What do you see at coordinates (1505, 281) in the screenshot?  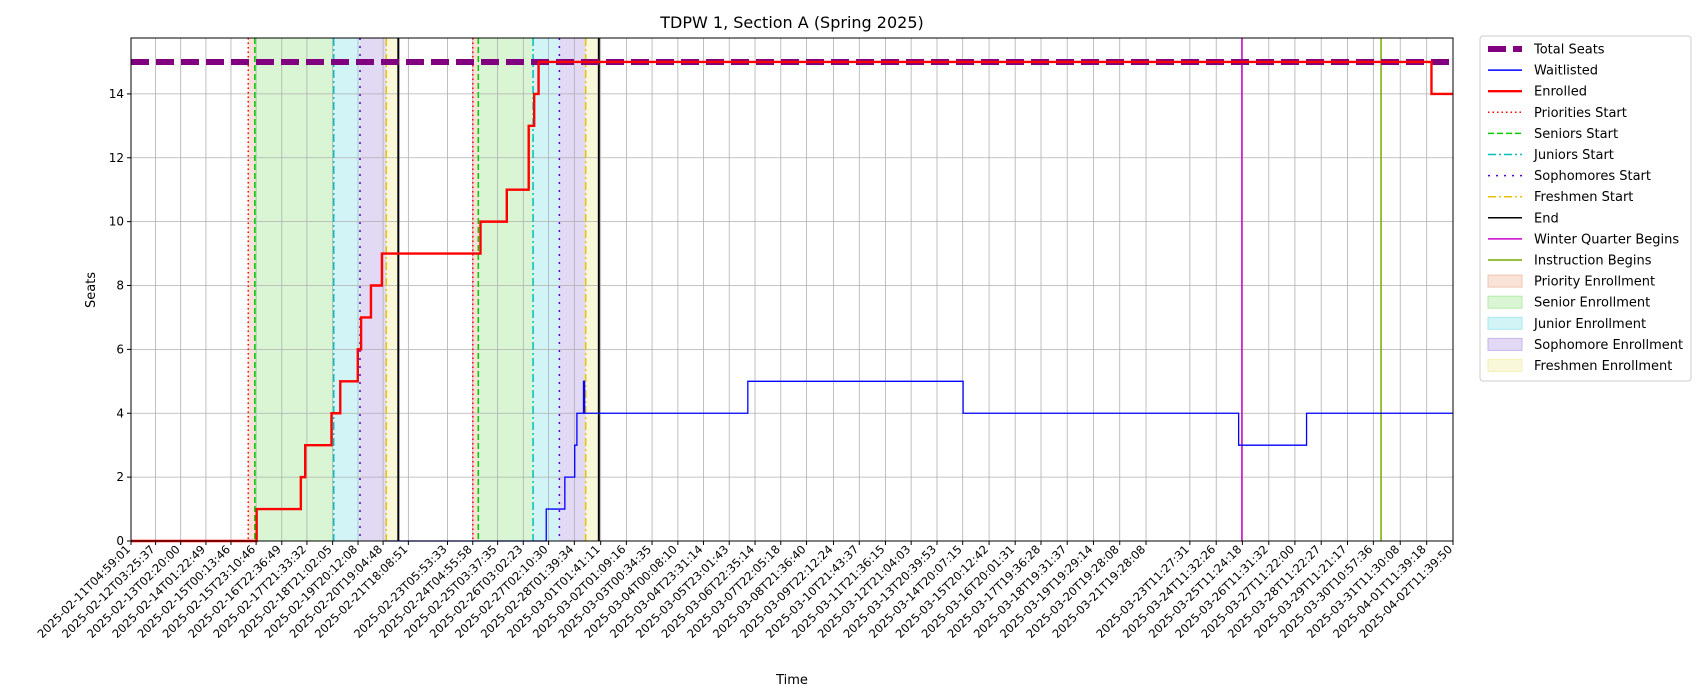 I see `legend-swatch-priority-enrollment` at bounding box center [1505, 281].